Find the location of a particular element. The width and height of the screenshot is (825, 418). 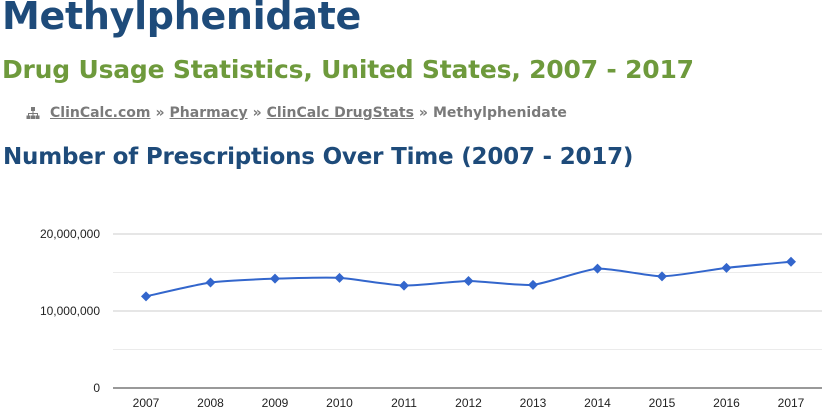

x-tick-label: 2011 is located at coordinates (404, 403).